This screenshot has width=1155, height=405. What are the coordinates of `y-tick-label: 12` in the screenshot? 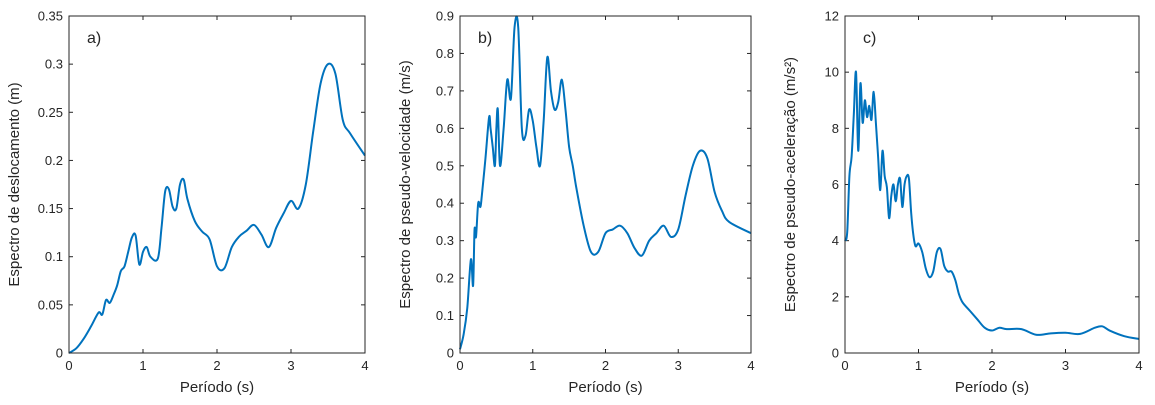 It's located at (832, 16).